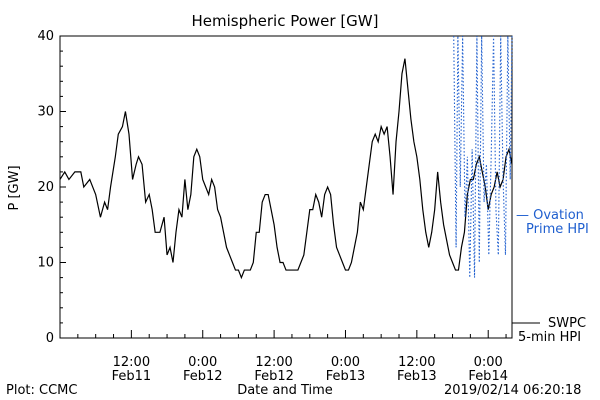 The image size is (600, 400). I want to click on y-tick-label: 40, so click(45, 36).